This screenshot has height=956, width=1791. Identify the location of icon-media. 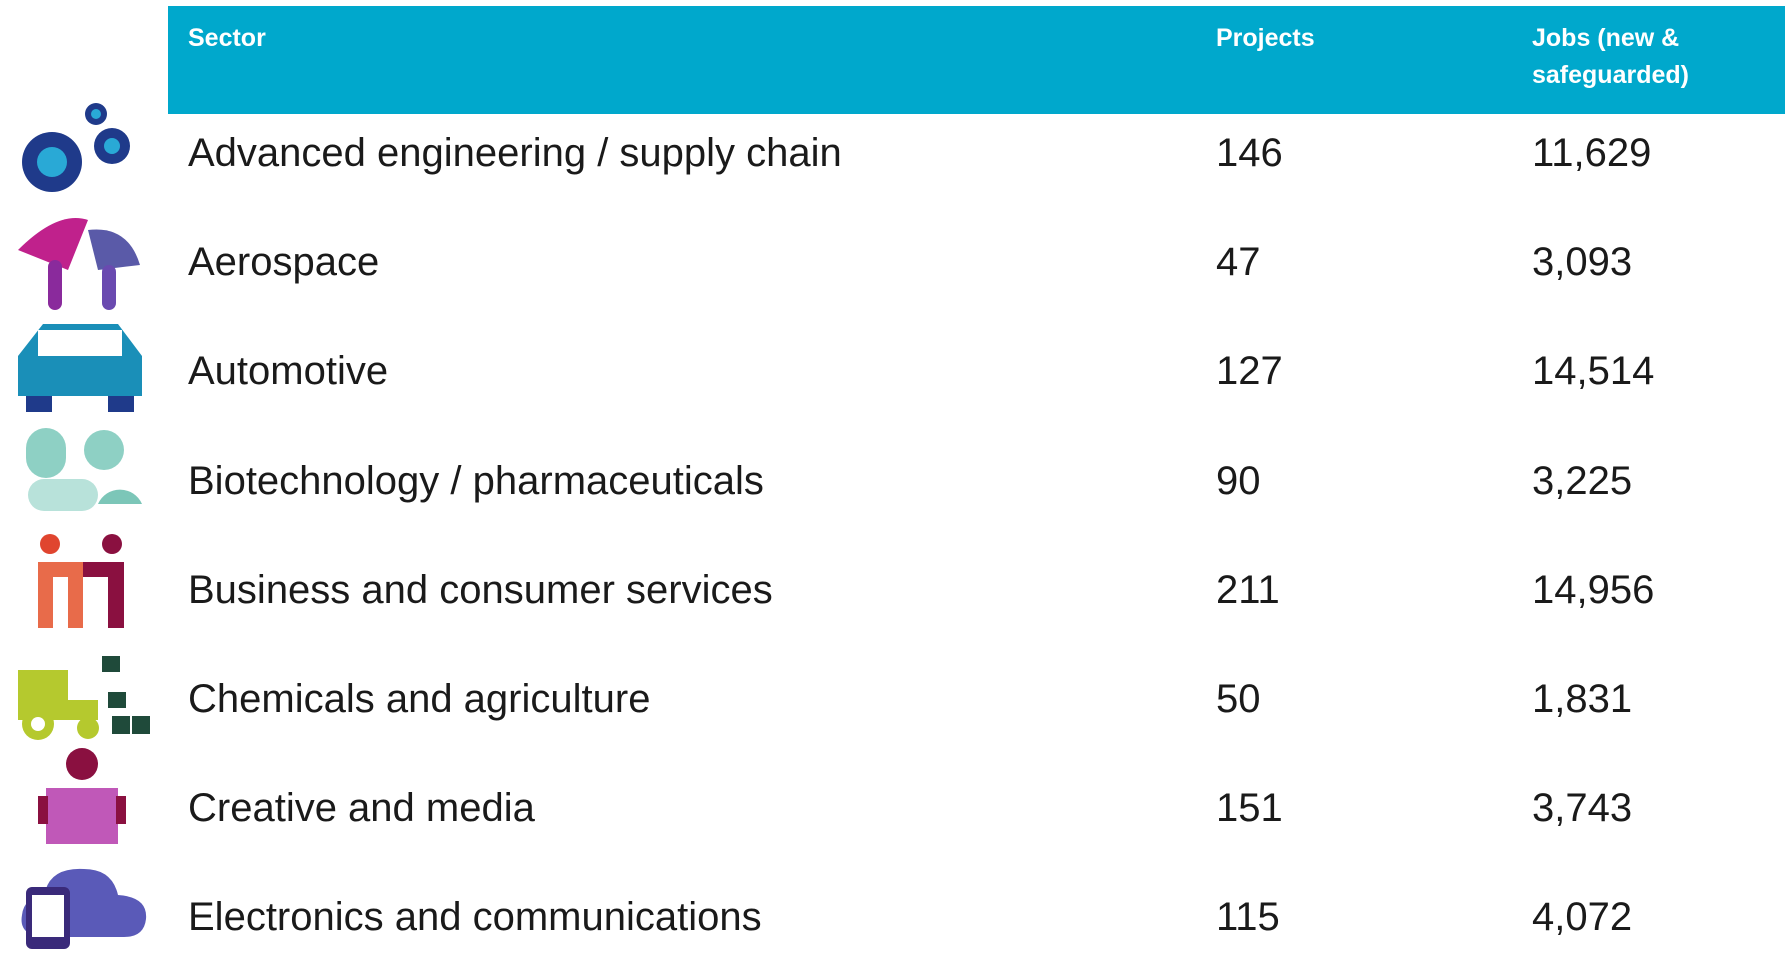
(82, 796).